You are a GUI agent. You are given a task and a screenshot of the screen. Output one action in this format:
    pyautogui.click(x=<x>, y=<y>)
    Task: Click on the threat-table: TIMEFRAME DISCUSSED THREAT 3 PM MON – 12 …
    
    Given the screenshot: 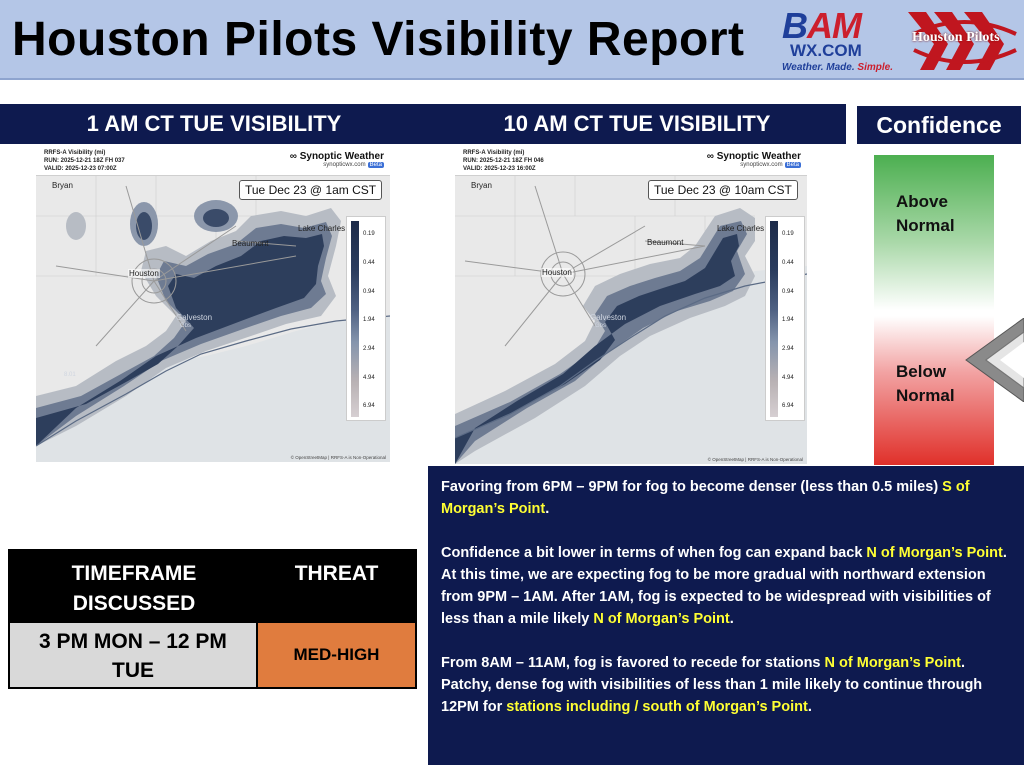 What is the action you would take?
    pyautogui.click(x=212, y=619)
    